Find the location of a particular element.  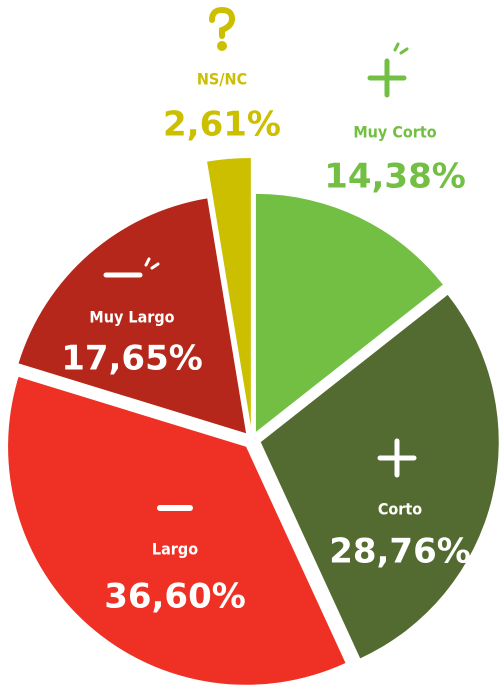

slice-name: Muy Corto is located at coordinates (394, 132).